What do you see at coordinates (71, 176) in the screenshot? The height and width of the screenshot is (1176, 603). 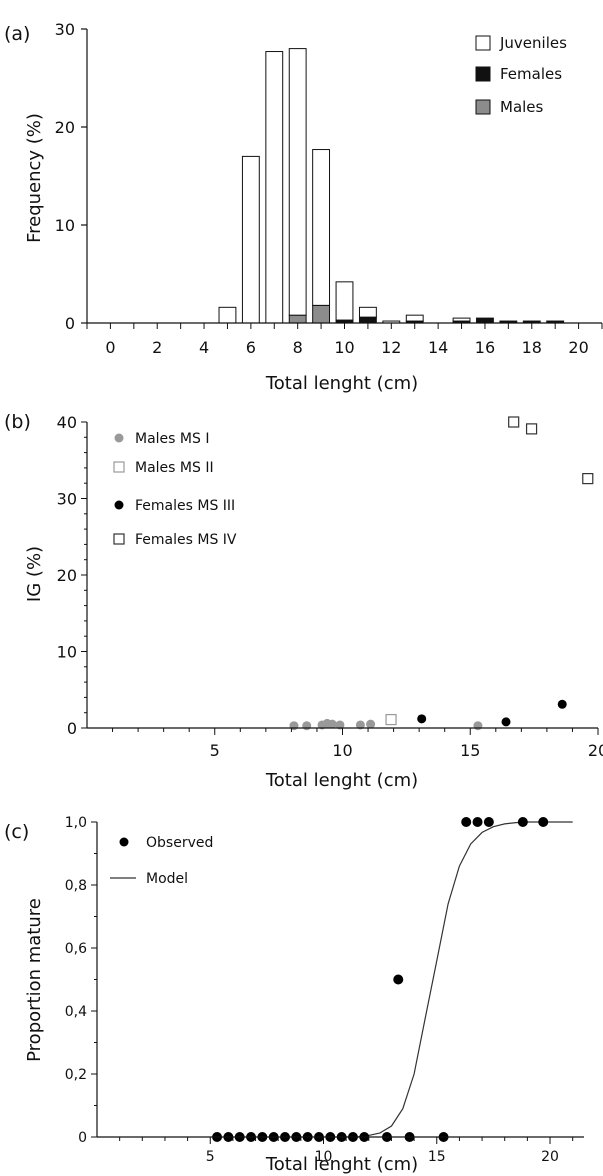 I see `panel-a-y-ticks: 0 10 20 30` at bounding box center [71, 176].